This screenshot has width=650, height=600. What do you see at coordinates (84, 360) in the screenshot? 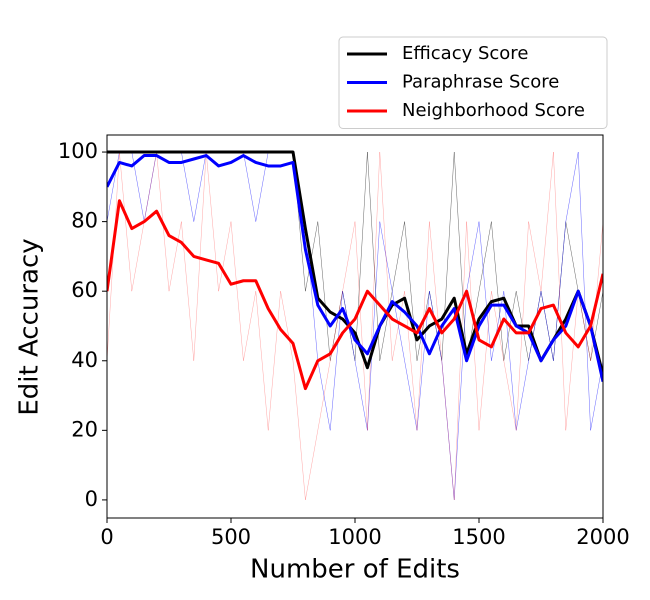
I see `y-tick-label: 40` at bounding box center [84, 360].